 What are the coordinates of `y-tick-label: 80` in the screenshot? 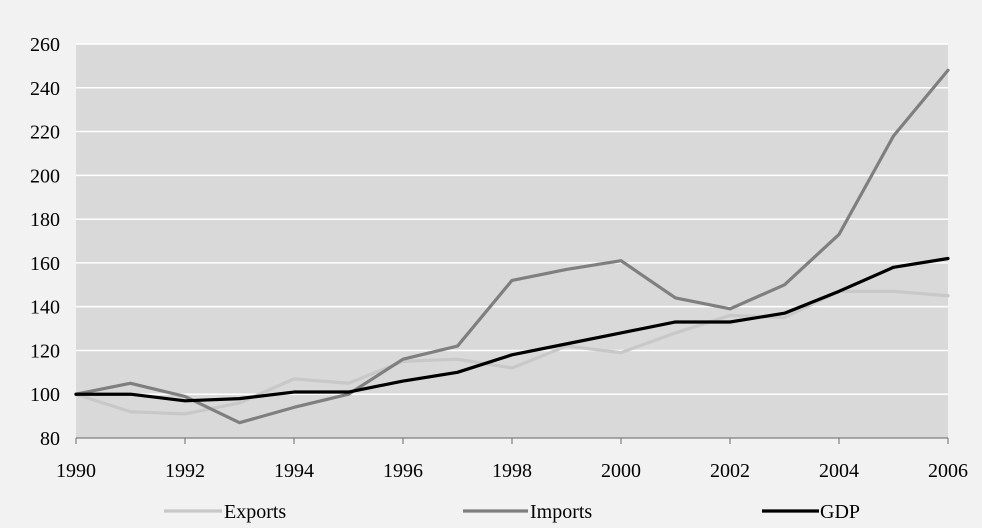 It's located at (50, 439).